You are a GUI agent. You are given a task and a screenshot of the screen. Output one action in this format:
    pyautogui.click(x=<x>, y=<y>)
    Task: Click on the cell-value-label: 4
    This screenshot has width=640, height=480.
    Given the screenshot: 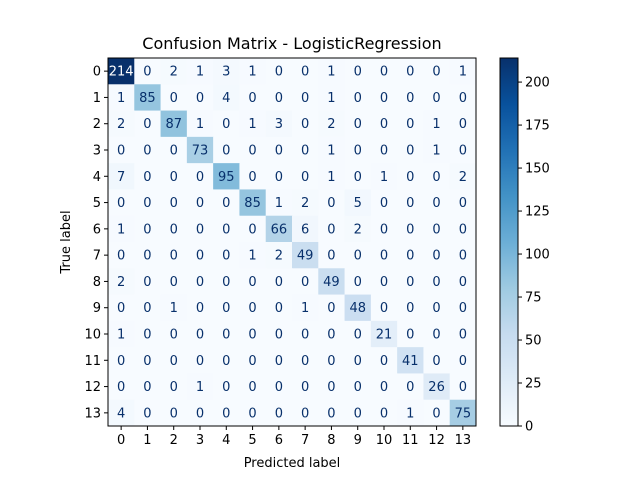 What is the action you would take?
    pyautogui.click(x=226, y=98)
    